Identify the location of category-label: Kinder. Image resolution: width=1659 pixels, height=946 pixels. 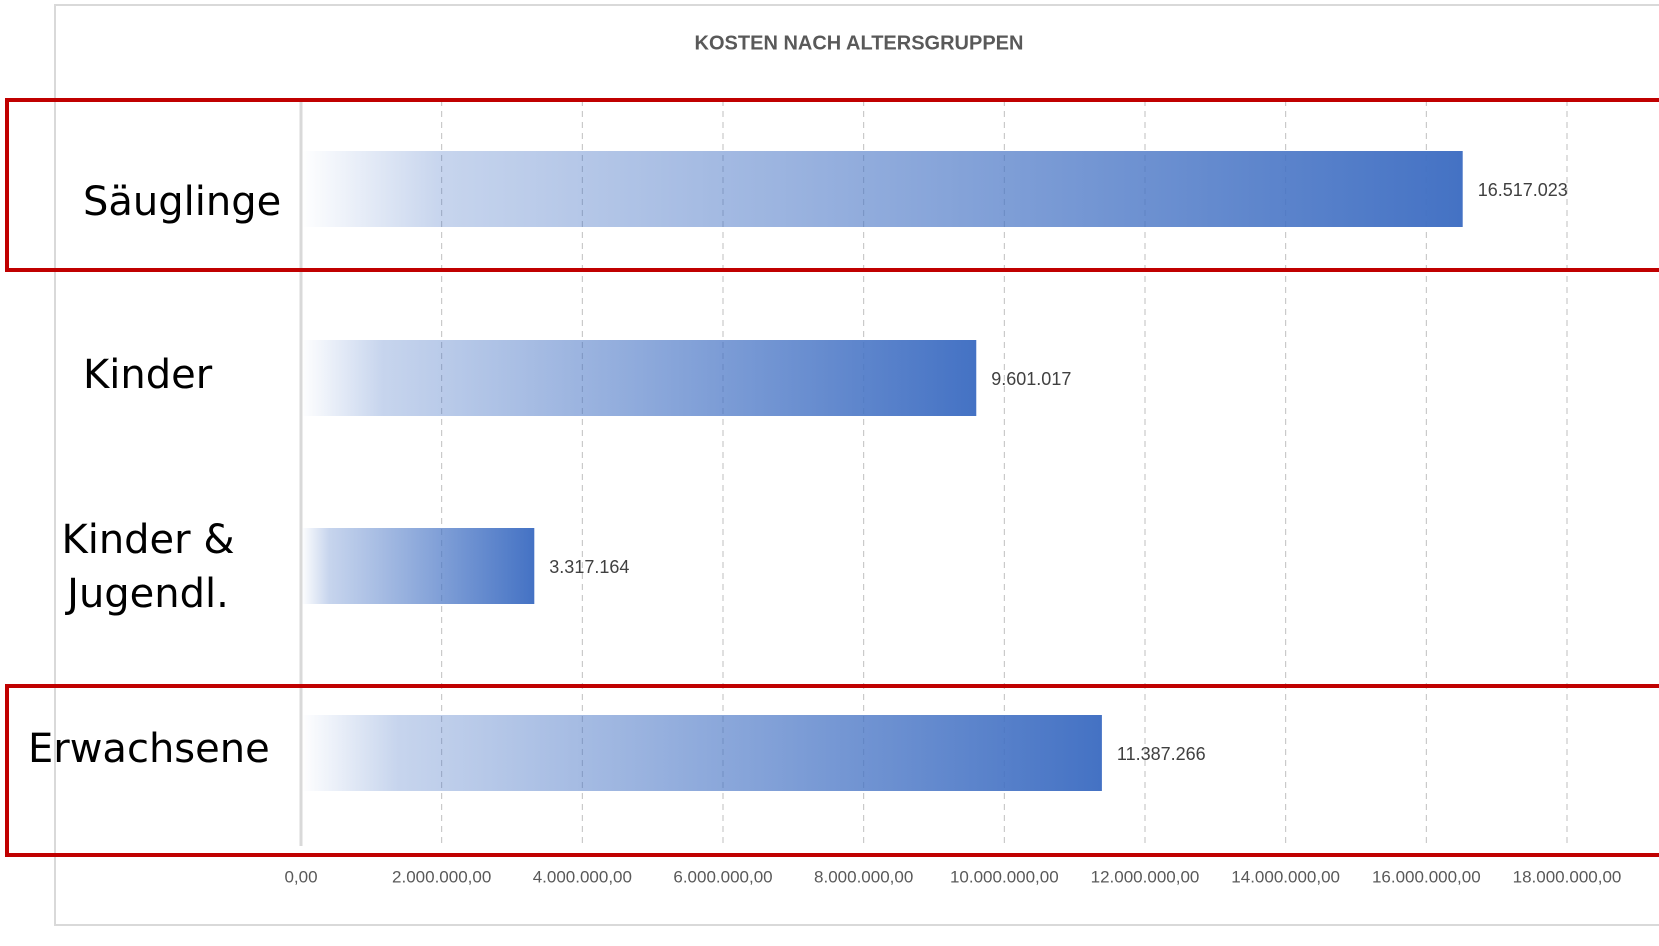
(148, 375).